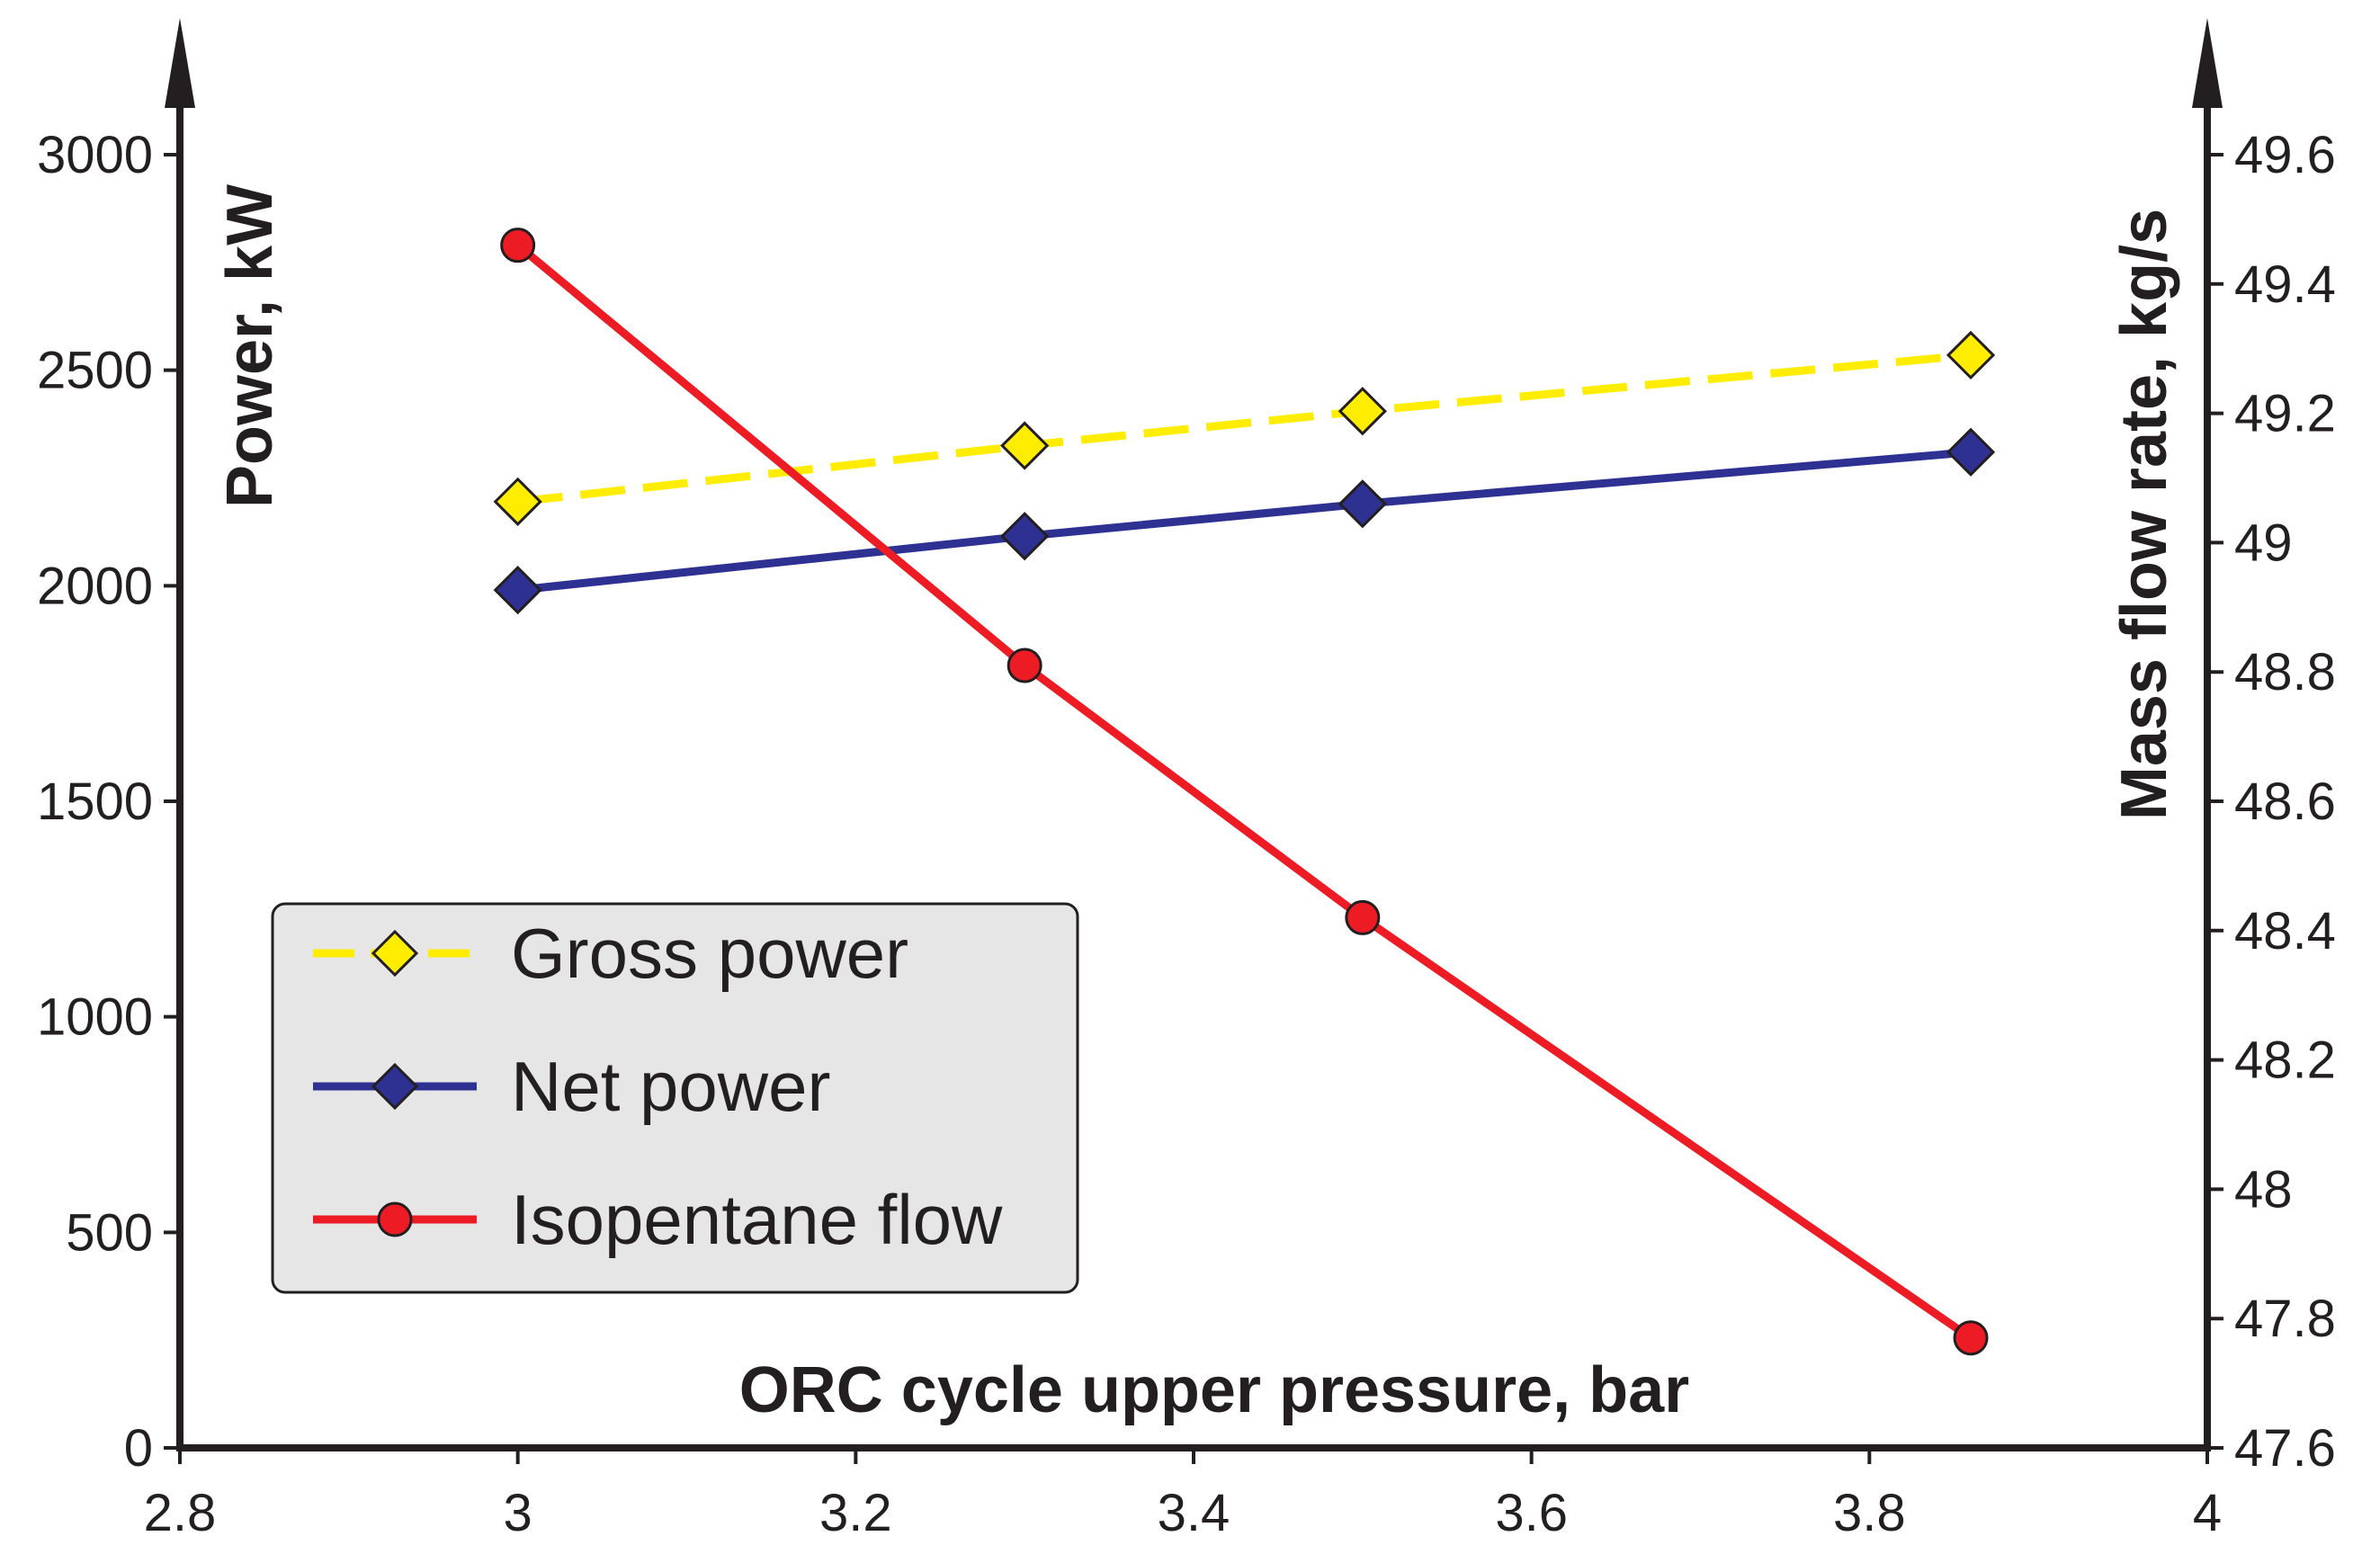  Describe the element at coordinates (2285, 1061) in the screenshot. I see `y-right-tick-label: 48.2` at that location.